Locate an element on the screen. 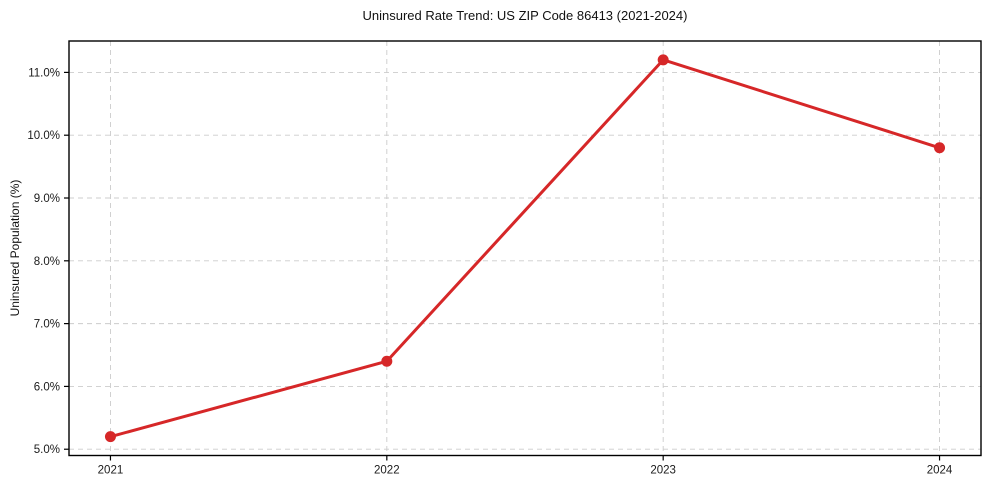  y-tick-label: 8.0% is located at coordinates (47, 262).